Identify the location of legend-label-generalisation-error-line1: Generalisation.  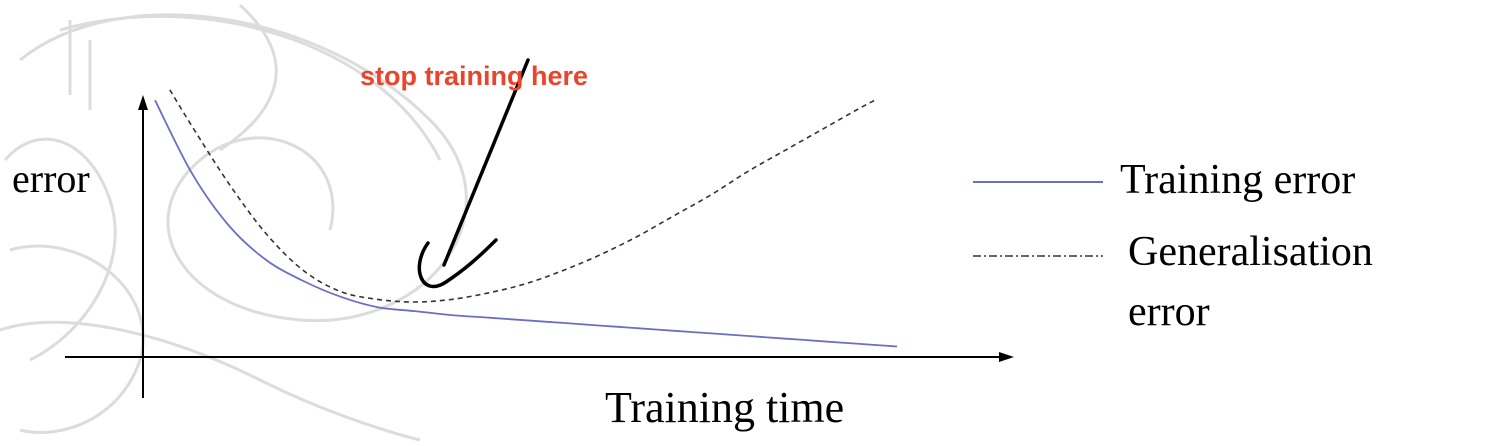
(1250, 252).